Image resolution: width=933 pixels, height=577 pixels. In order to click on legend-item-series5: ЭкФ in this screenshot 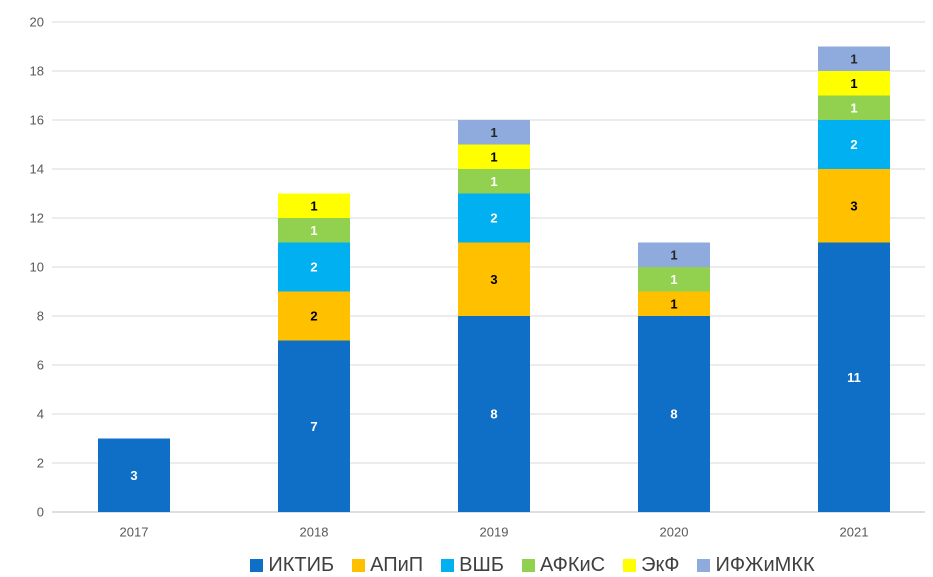, I will do `click(651, 565)`.